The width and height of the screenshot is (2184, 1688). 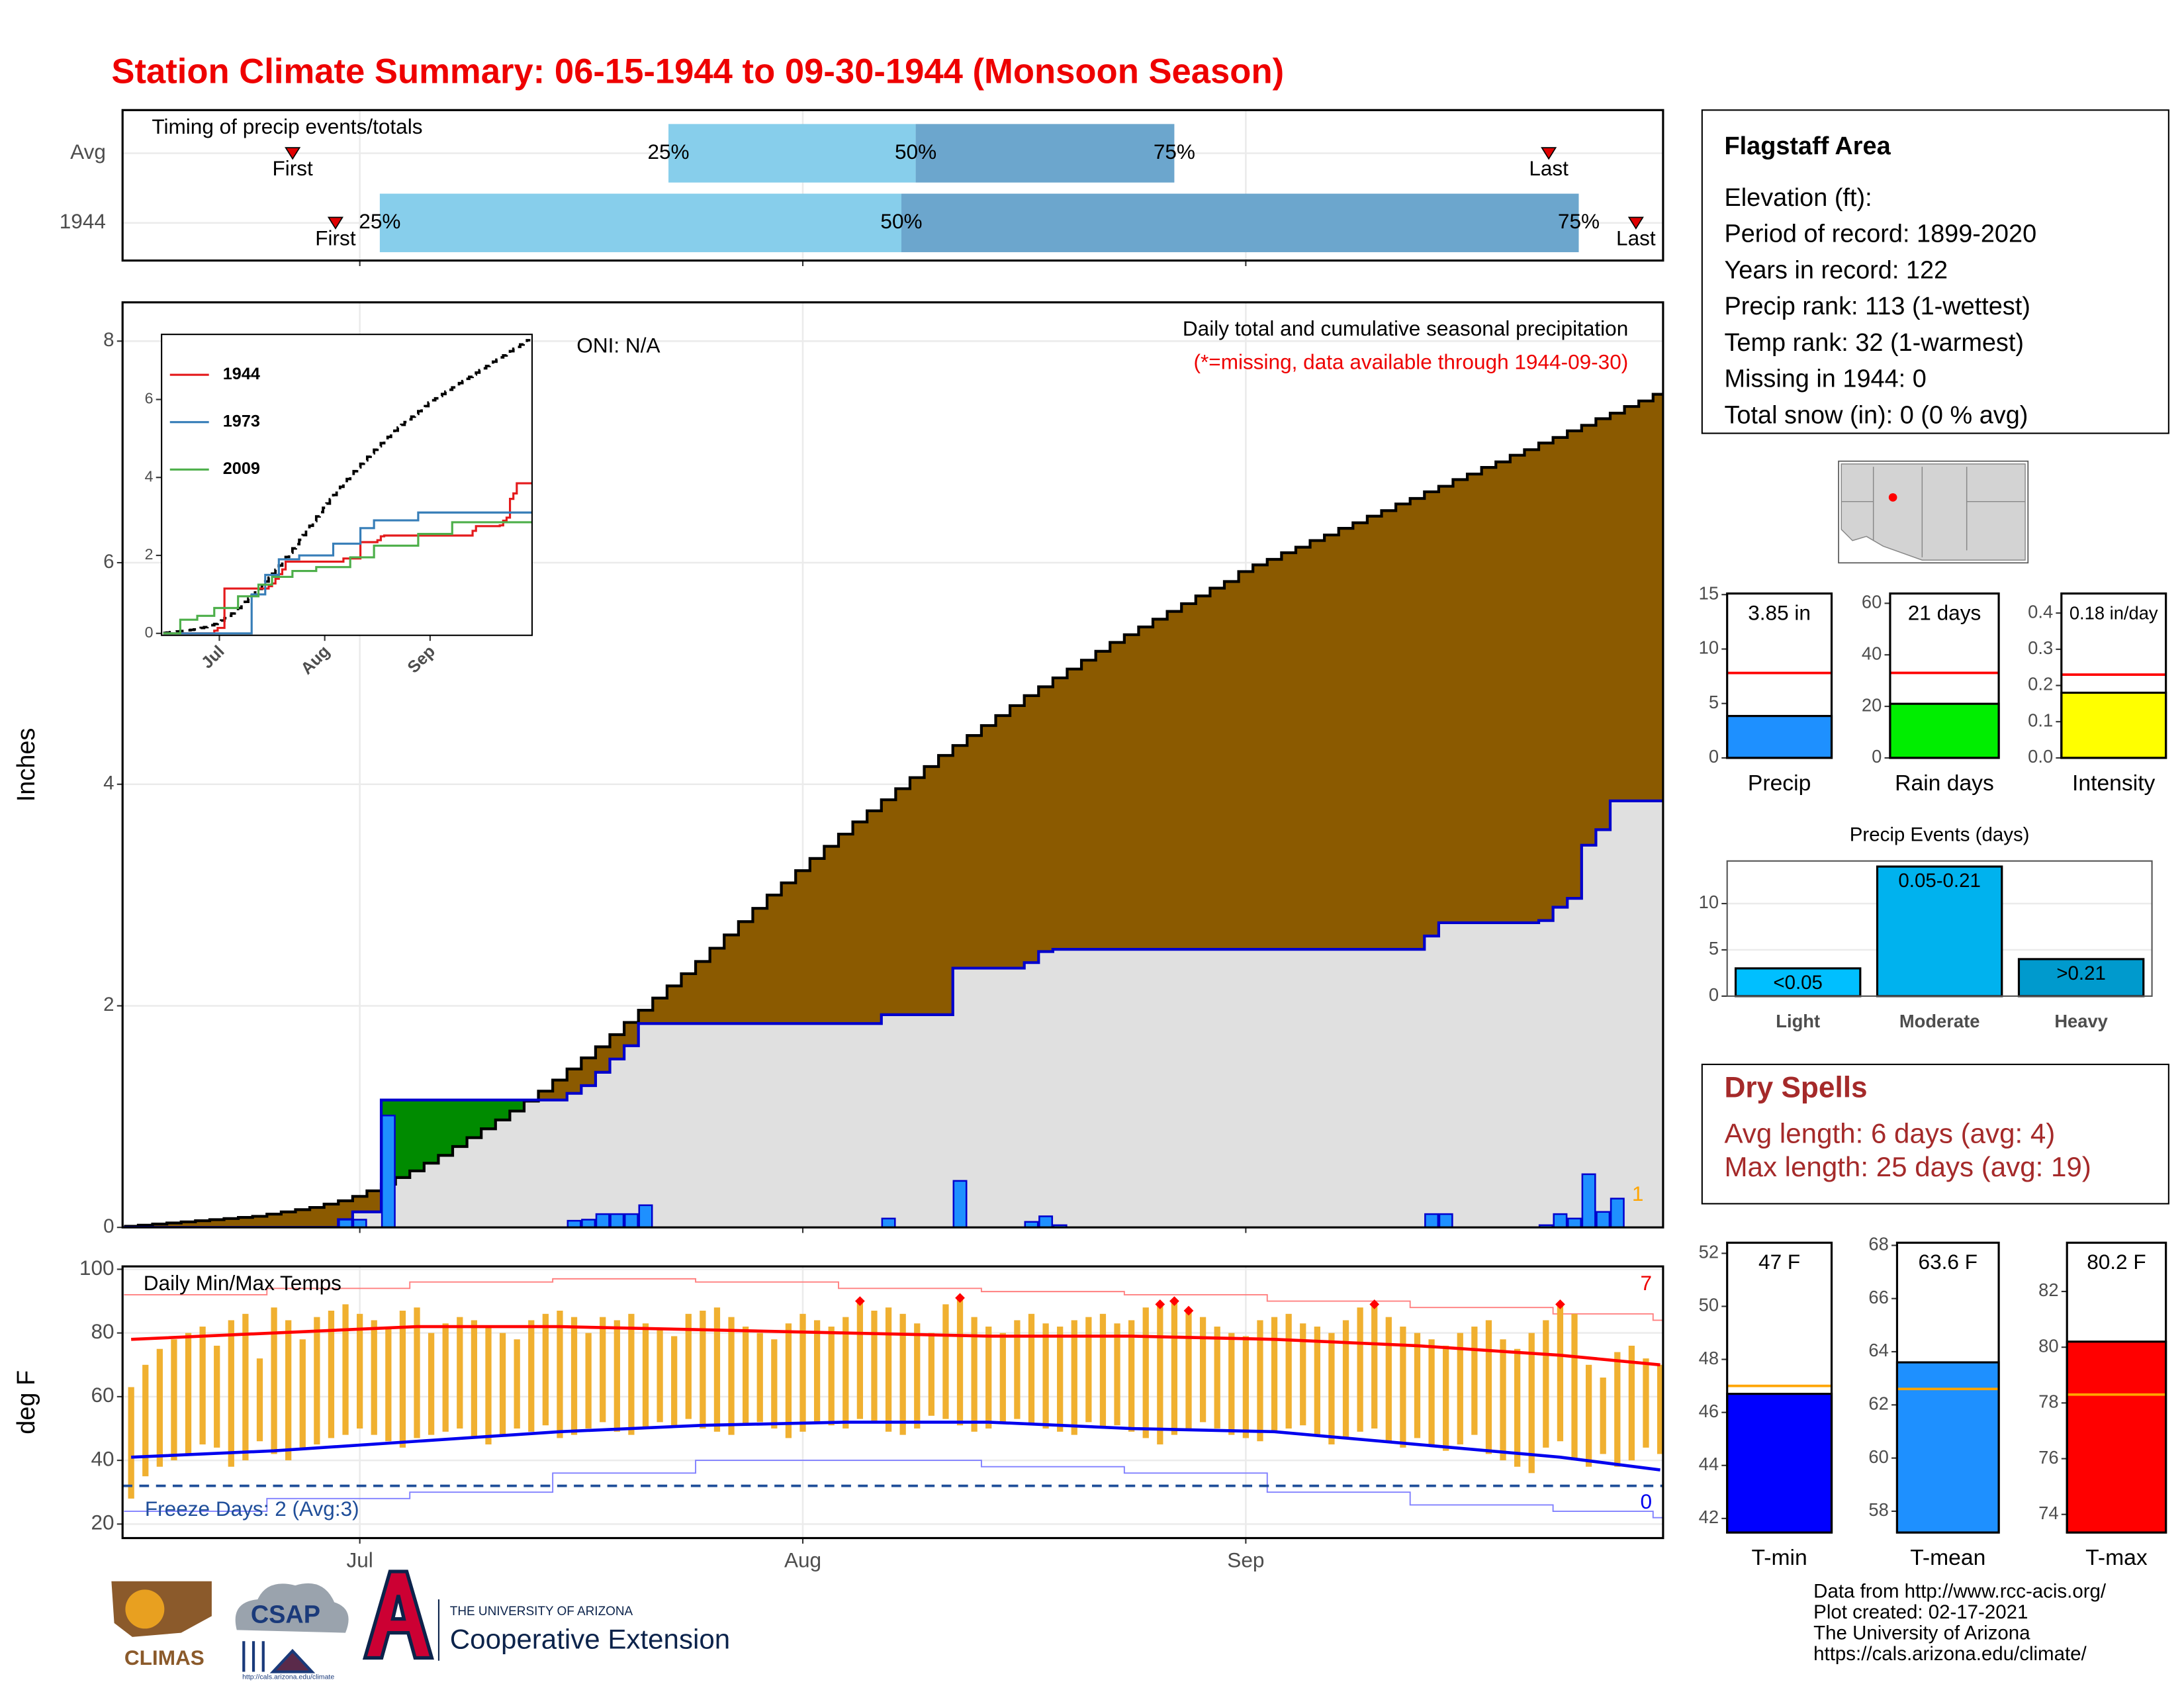 I want to click on record-line, so click(x=893, y=1299).